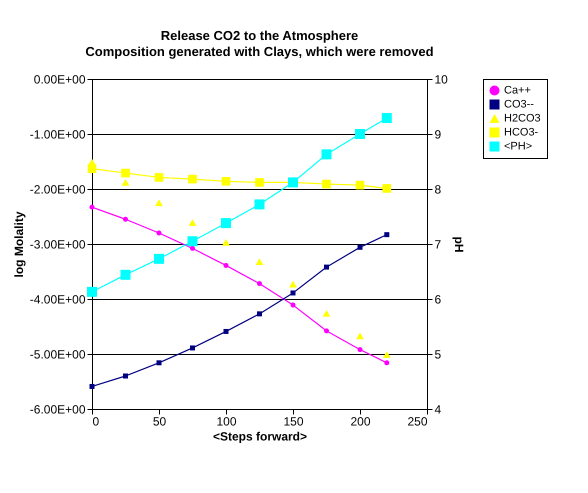  Describe the element at coordinates (60, 79) in the screenshot. I see `y-tick-label: 0.00E+00` at that location.